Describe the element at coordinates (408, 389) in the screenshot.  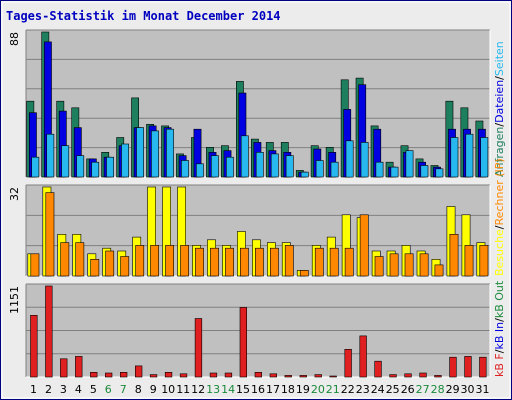
I see `x-tick-label: 26` at that location.